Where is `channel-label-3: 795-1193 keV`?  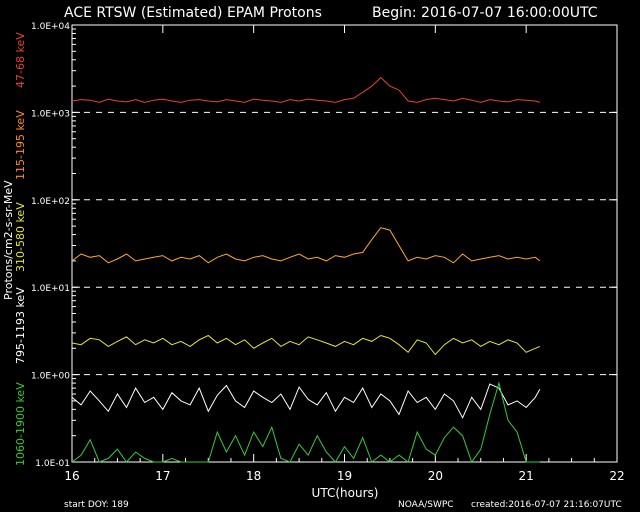 channel-label-3: 795-1193 keV is located at coordinates (20, 325).